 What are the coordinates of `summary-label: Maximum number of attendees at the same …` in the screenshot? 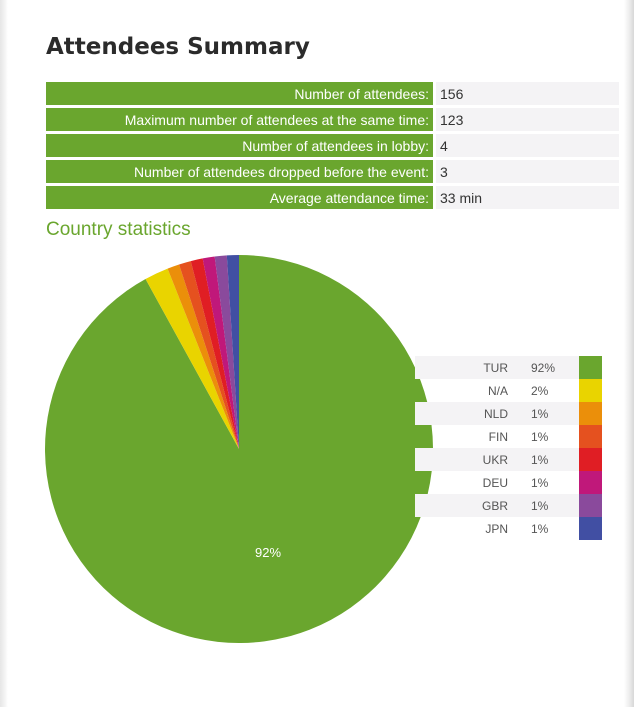 It's located at (241, 118).